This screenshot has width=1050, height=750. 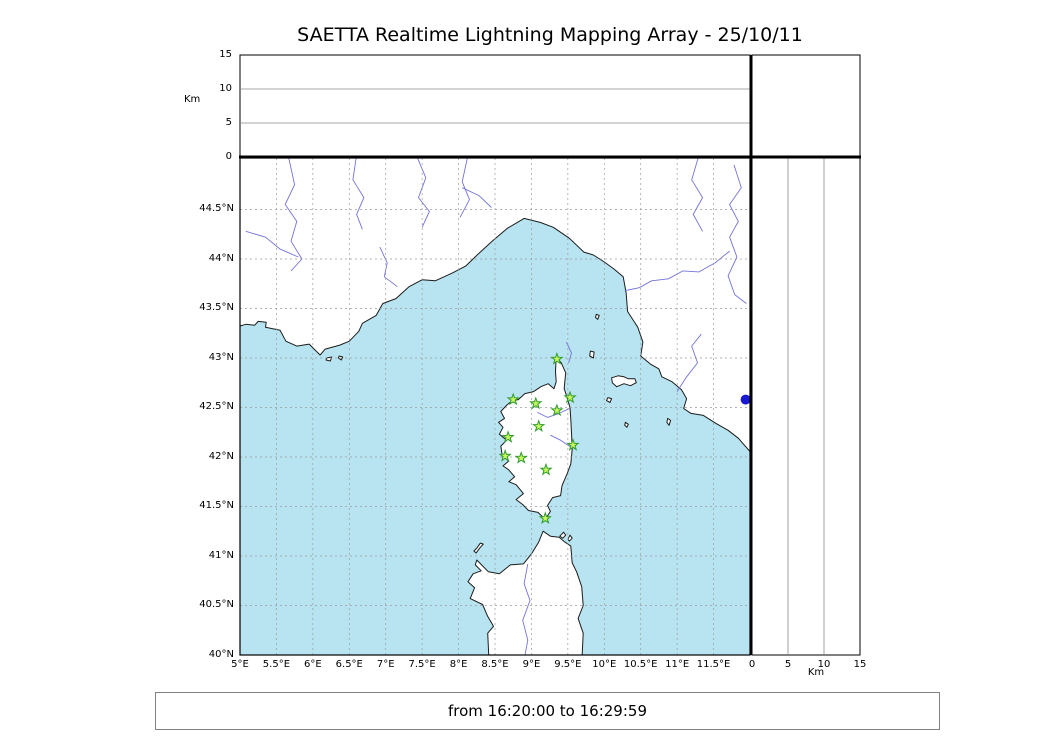 I want to click on lat-tick-label: 43.5°N, so click(x=216, y=308).